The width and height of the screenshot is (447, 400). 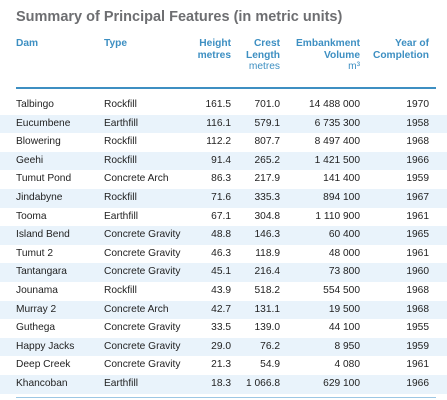 What do you see at coordinates (267, 235) in the screenshot?
I see `crest-length-cell: 146.3` at bounding box center [267, 235].